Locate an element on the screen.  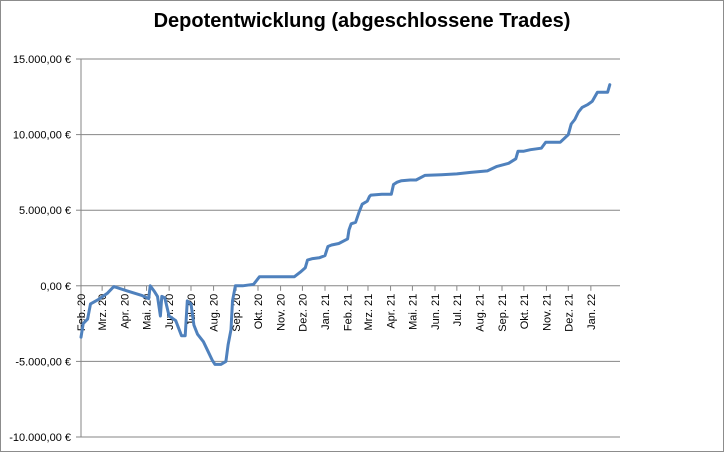
x-tick-label: Jul. 21 is located at coordinates (458, 310).